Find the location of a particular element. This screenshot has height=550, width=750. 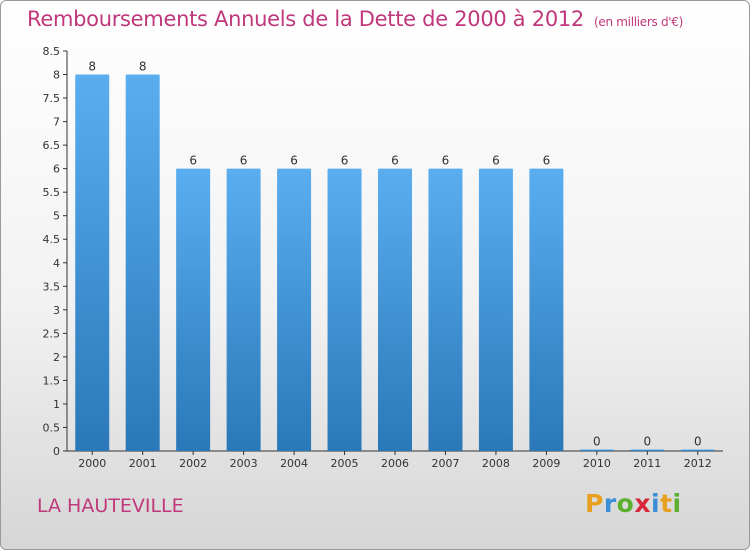

y-tick-label: 7.5 is located at coordinates (52, 98).